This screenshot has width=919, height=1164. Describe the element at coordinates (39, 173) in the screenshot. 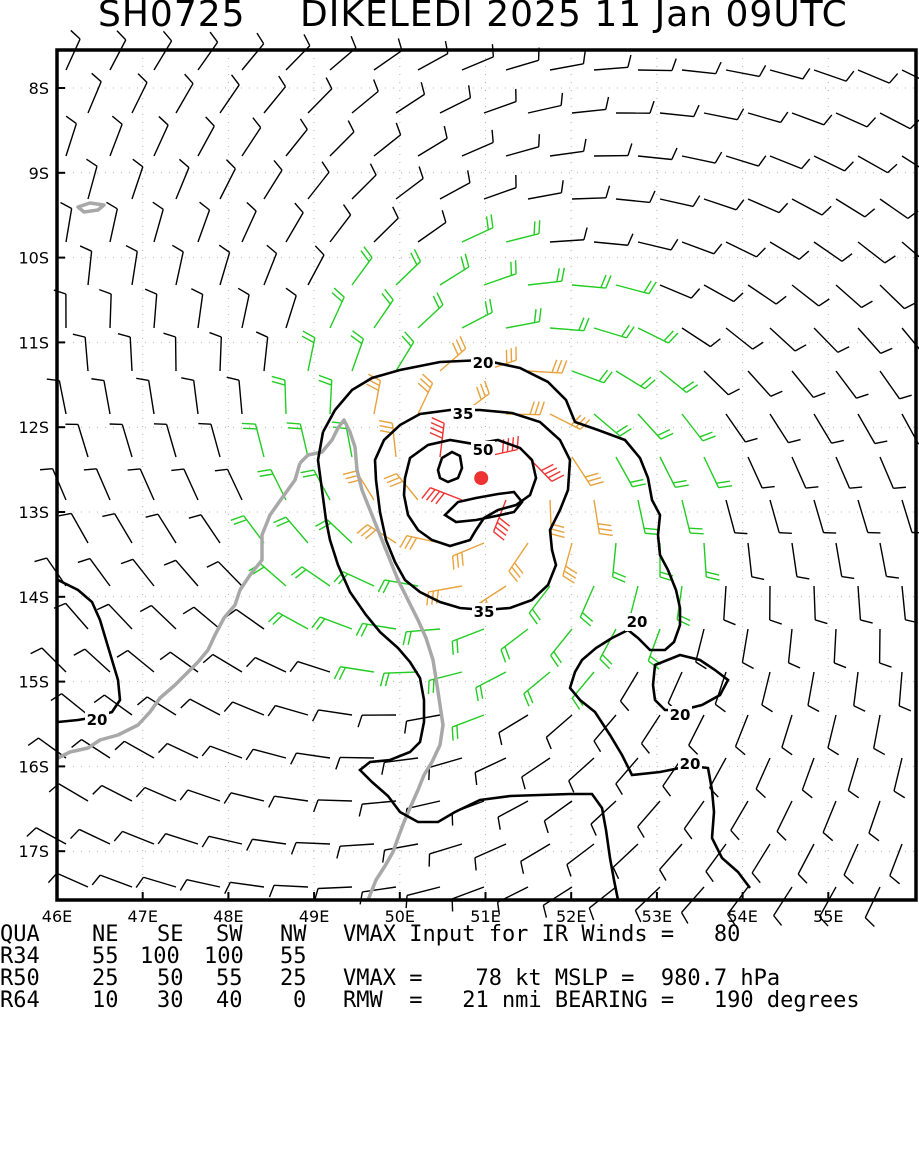

I see `latitude-label: 9S` at that location.